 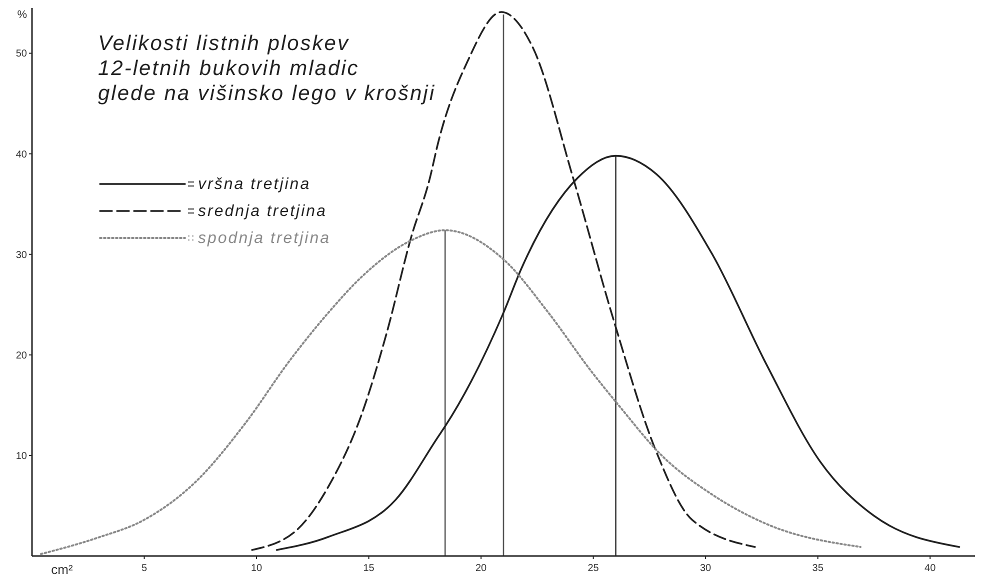 I want to click on legend-label: vršna tretjina, so click(x=254, y=184).